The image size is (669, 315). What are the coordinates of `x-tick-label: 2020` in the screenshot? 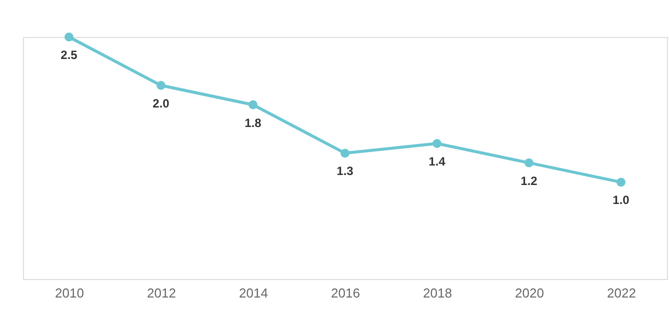 It's located at (529, 293).